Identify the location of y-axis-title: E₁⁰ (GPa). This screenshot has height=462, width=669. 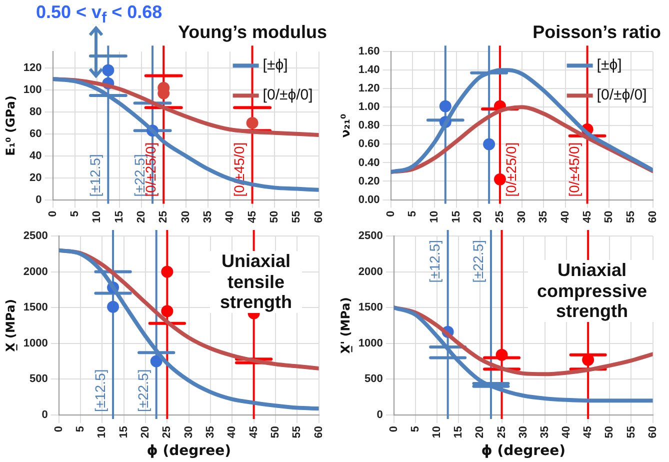
(10, 126).